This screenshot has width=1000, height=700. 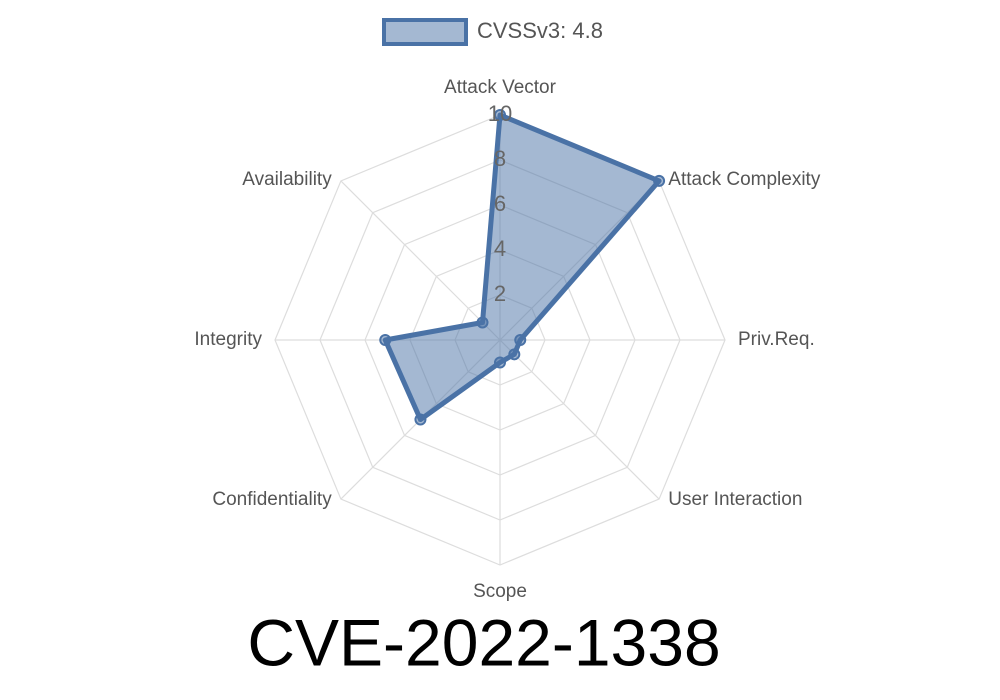 I want to click on r-tick-label: 2, so click(x=500, y=293).